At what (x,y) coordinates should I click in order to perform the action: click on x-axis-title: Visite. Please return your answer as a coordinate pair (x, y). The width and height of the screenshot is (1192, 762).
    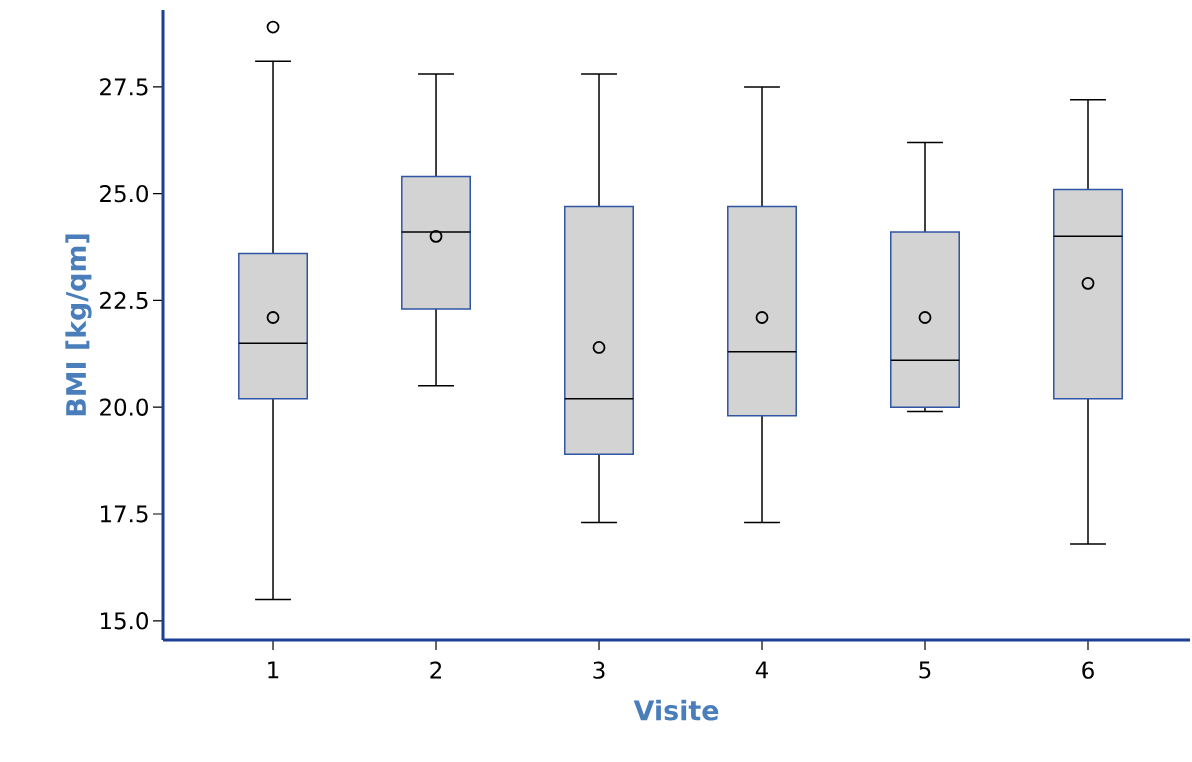
    Looking at the image, I should click on (676, 710).